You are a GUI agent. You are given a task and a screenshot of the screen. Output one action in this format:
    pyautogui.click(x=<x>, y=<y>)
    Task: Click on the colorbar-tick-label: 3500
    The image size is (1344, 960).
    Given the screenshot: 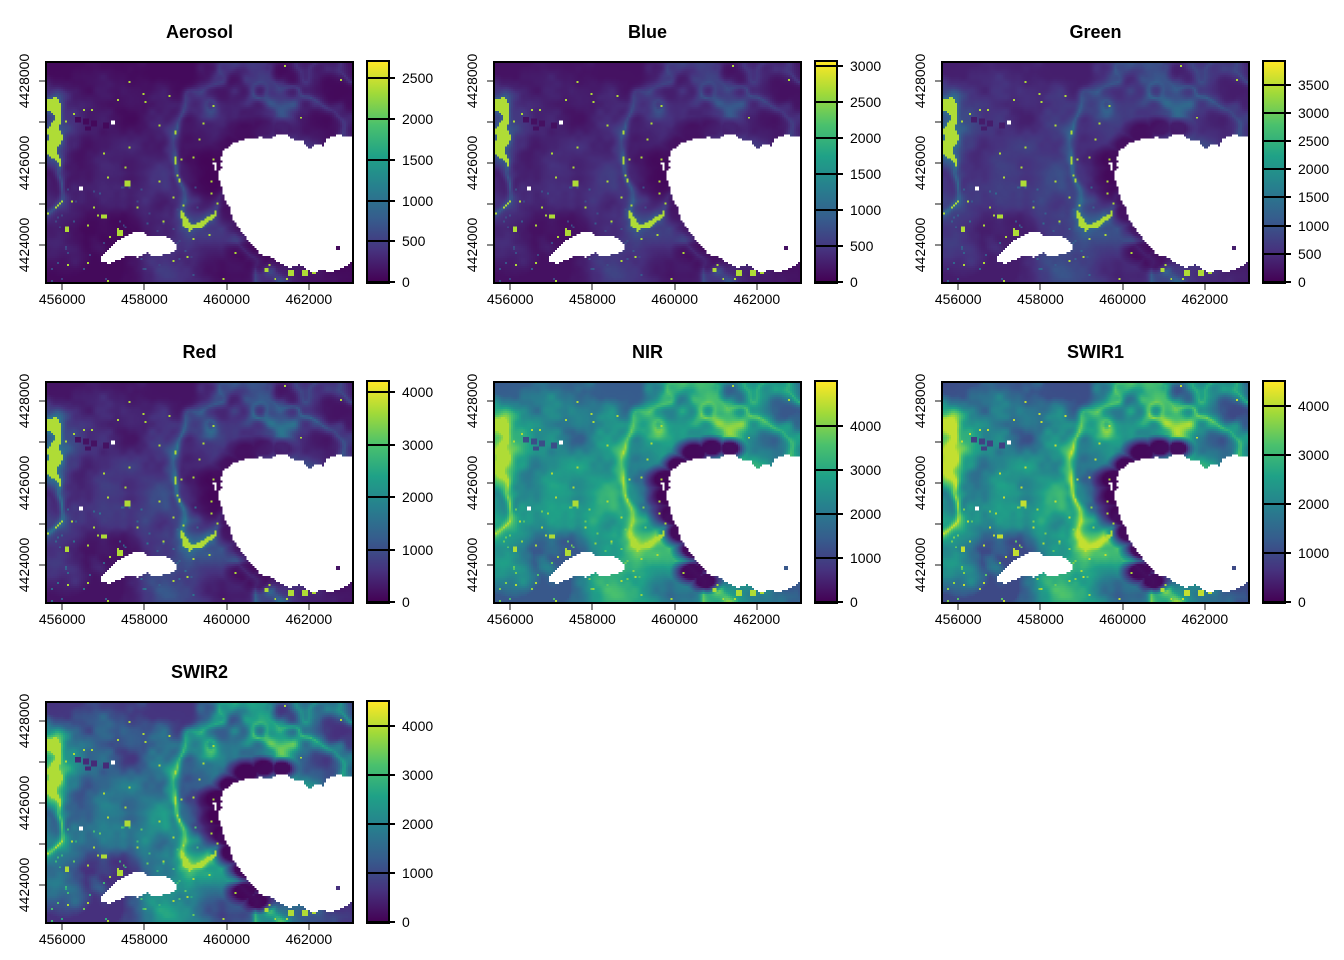 What is the action you would take?
    pyautogui.click(x=1314, y=84)
    